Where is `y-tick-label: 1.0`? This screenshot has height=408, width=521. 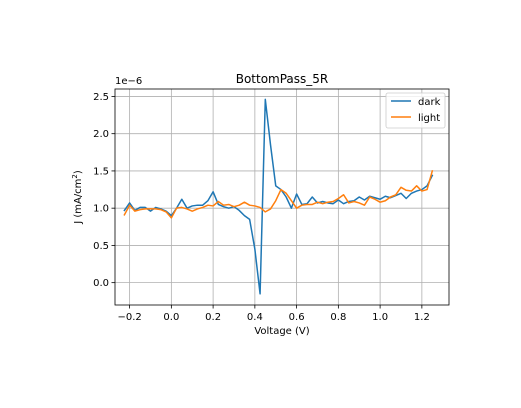 y-tick-label: 1.0 is located at coordinates (101, 209).